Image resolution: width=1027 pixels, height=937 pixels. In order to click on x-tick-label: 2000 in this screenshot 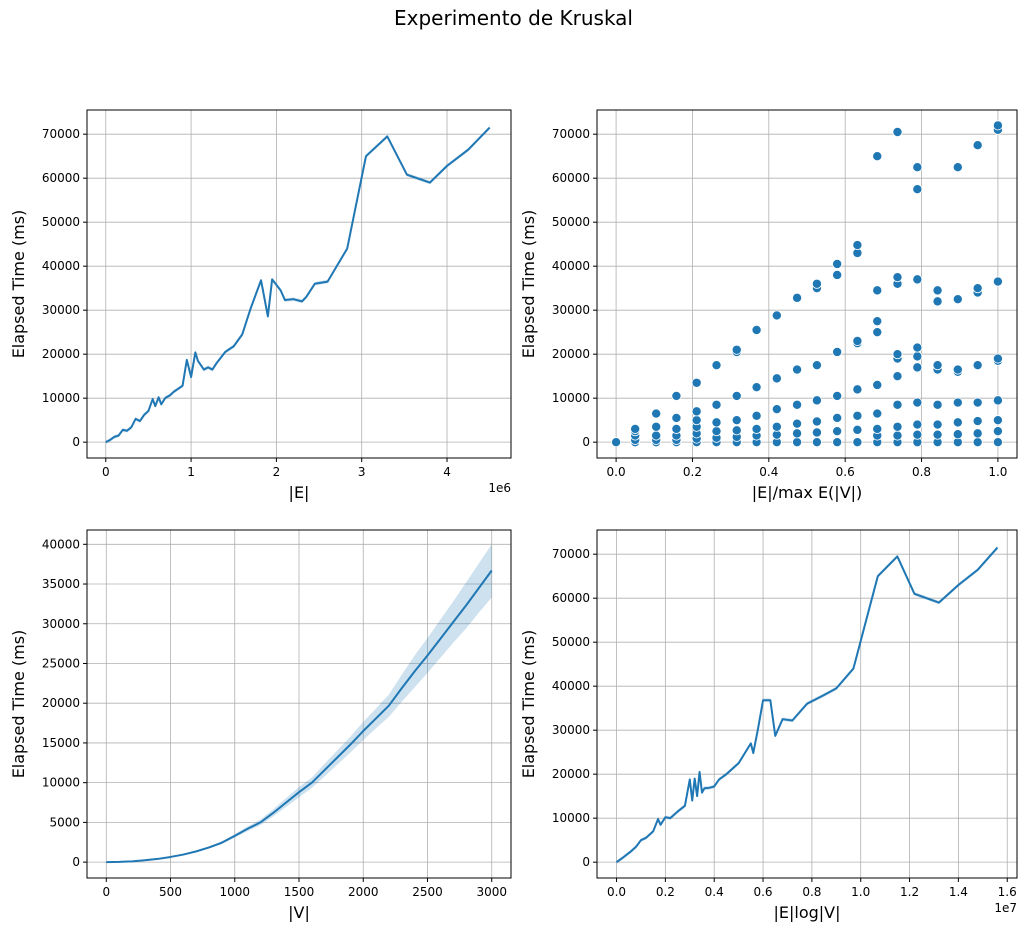, I will do `click(363, 892)`.